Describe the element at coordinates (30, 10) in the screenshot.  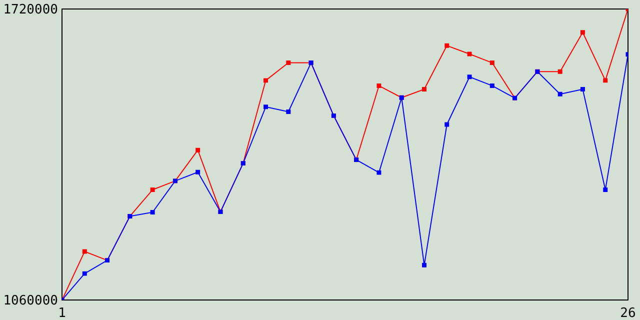
I see `y-tick-label: 1720000` at that location.